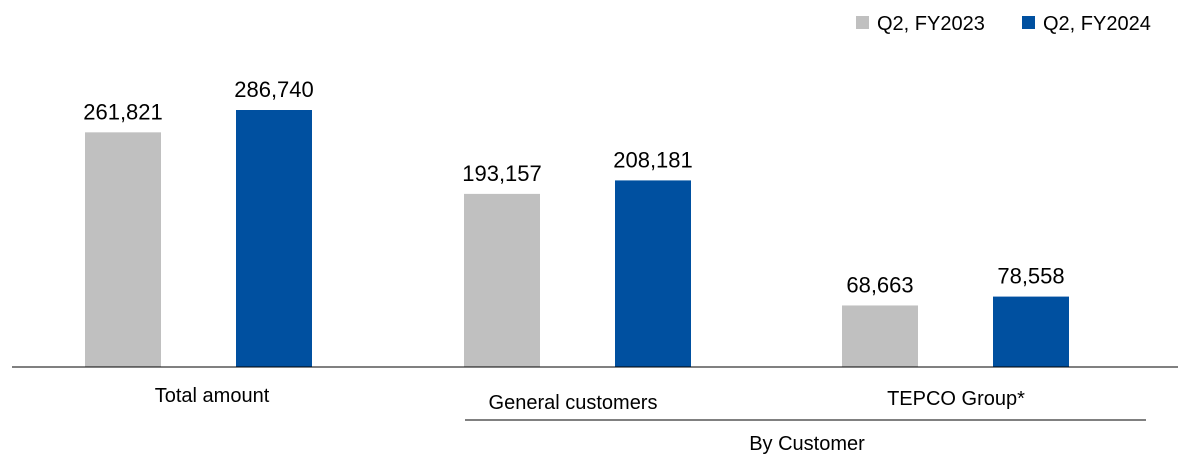  What do you see at coordinates (931, 24) in the screenshot?
I see `legend-label-fy2023: Q2, FY2023` at bounding box center [931, 24].